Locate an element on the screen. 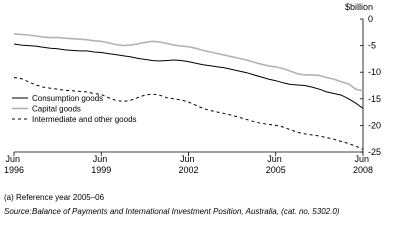 Image resolution: width=397 pixels, height=240 pixels. x-tick-label: Jun 1999 is located at coordinates (101, 164).